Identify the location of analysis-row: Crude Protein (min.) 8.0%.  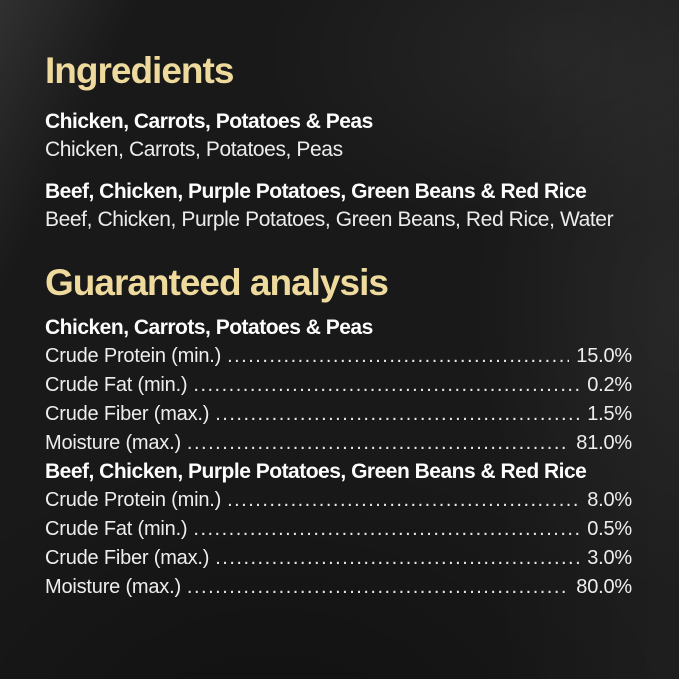
(338, 500).